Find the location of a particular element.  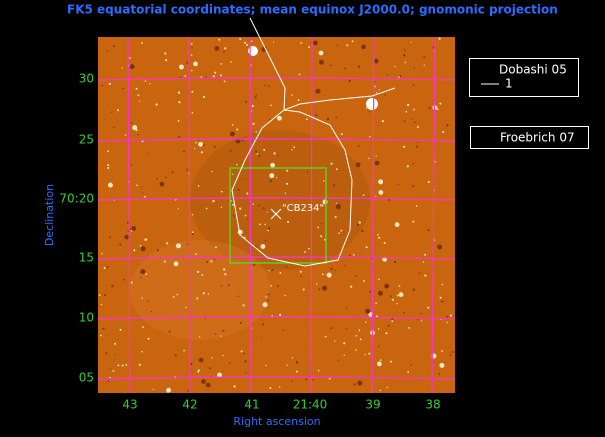

x-tick-label: 21:40 is located at coordinates (310, 405).